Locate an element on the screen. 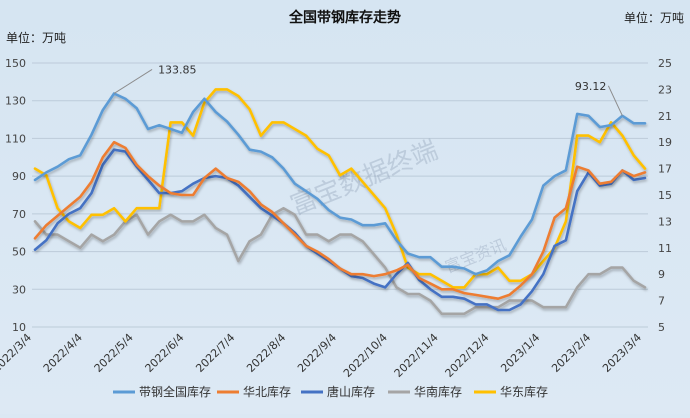 Image resolution: width=690 pixels, height=418 pixels. left-tick-label: 90 is located at coordinates (19, 176).